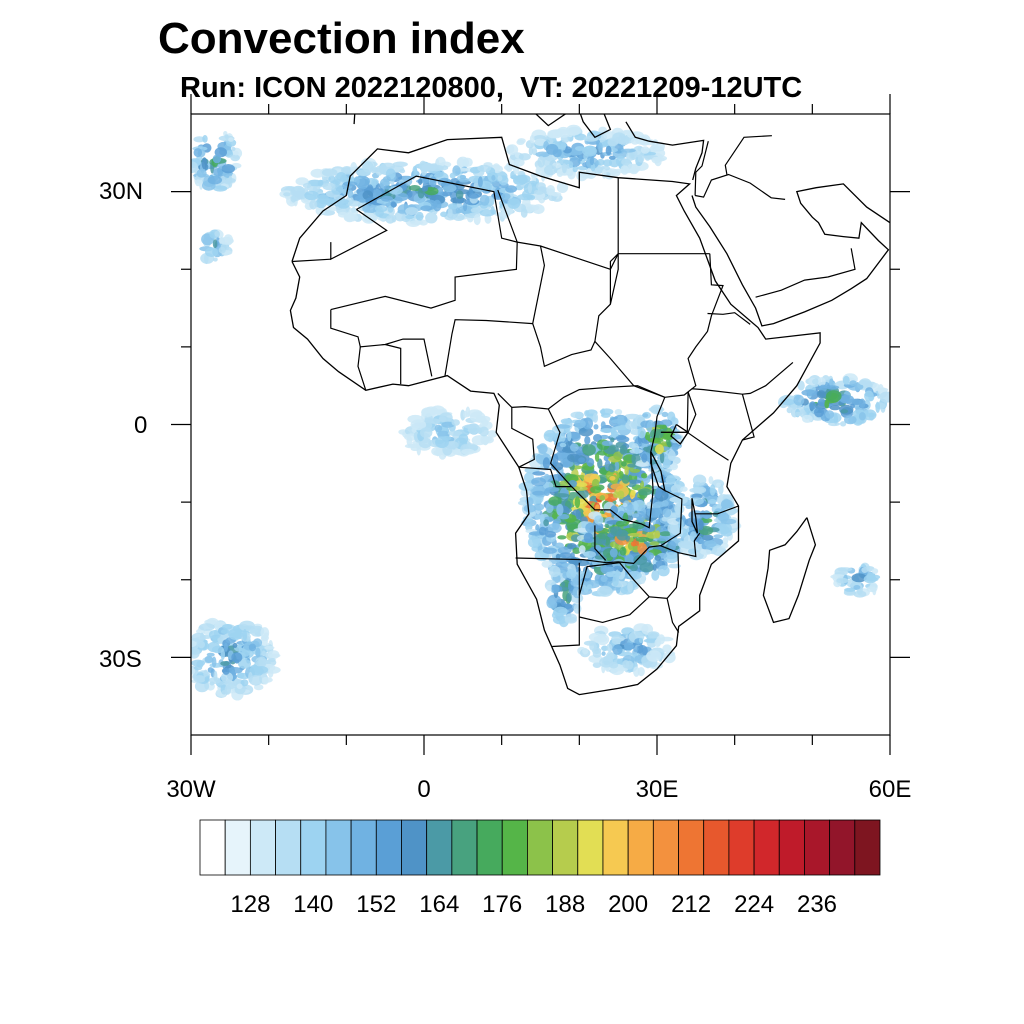 The width and height of the screenshot is (1024, 1024). Describe the element at coordinates (855, 580) in the screenshot. I see `convection-madagascar-e` at that location.